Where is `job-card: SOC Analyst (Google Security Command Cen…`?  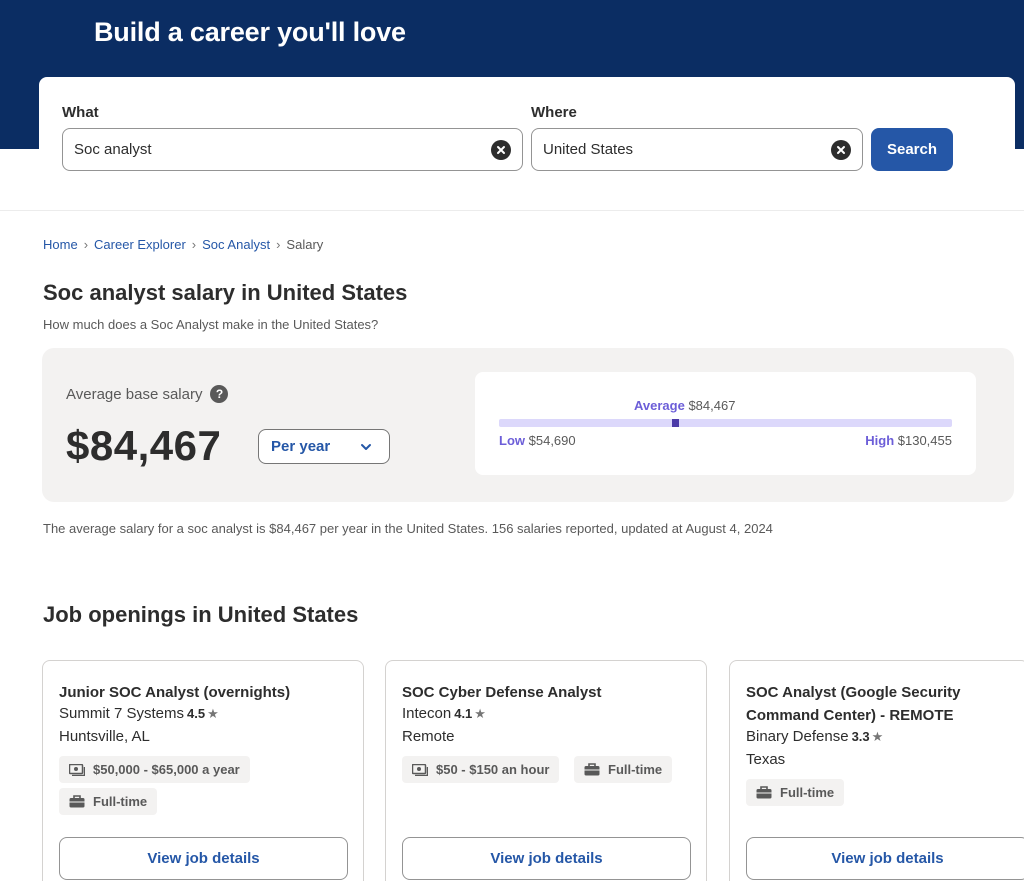
job-card: SOC Analyst (Google Security Command Cen… is located at coordinates (876, 770).